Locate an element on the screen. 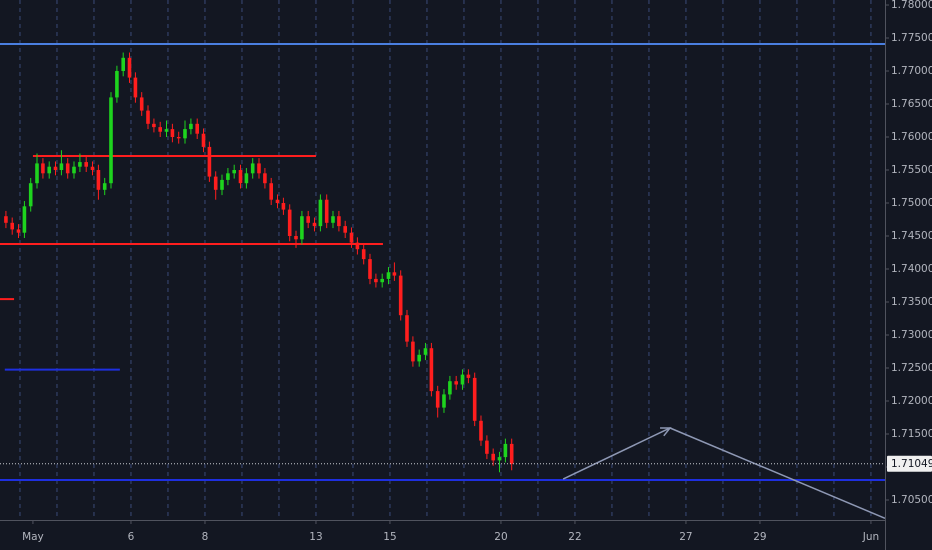 Image resolution: width=932 pixels, height=550 pixels. x-tick-label: 8 is located at coordinates (205, 537).